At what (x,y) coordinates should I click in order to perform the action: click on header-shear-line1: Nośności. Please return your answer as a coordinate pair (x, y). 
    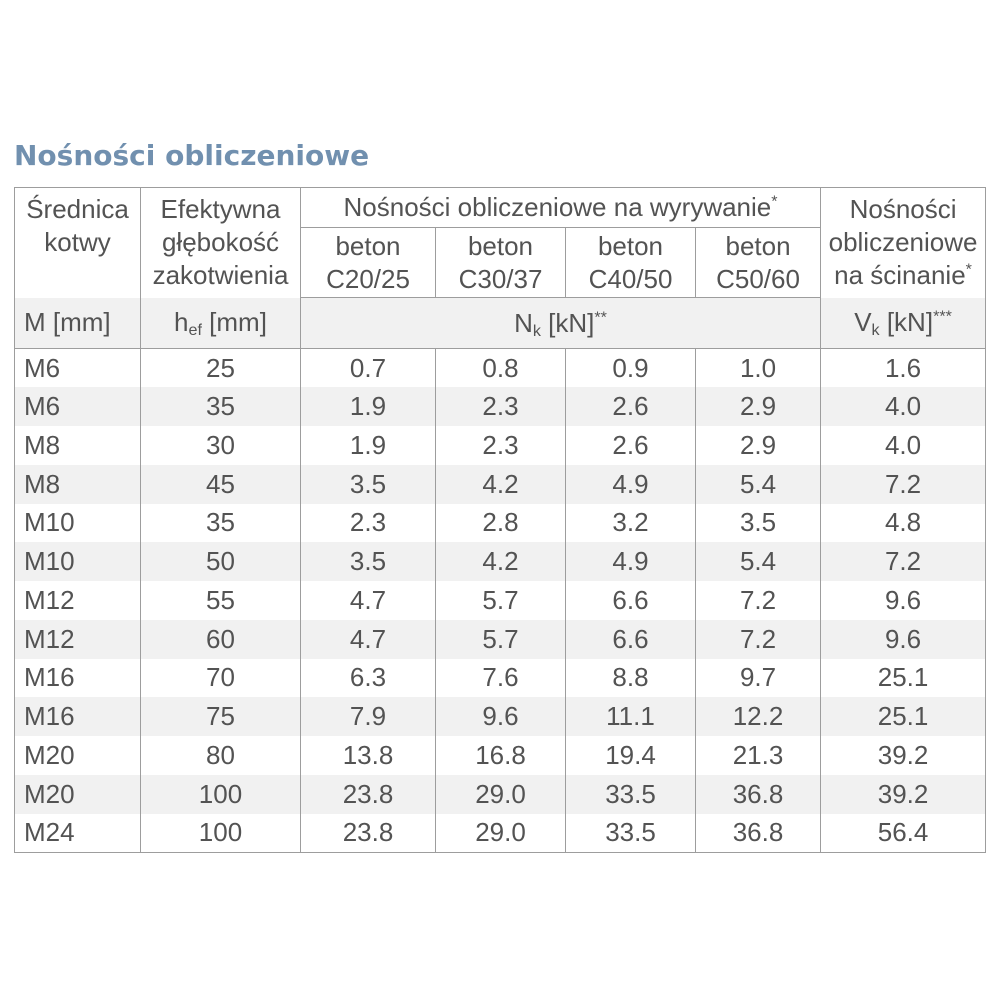
    Looking at the image, I should click on (903, 209).